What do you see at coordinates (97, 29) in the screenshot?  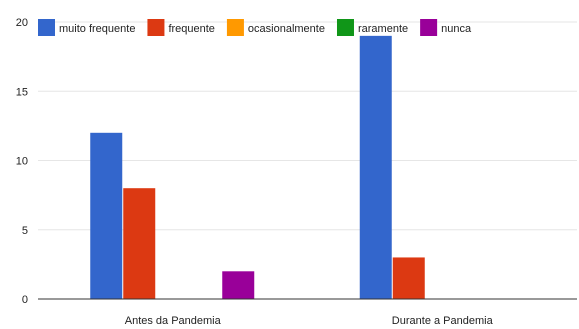 I see `legend-label: muito frequente` at bounding box center [97, 29].